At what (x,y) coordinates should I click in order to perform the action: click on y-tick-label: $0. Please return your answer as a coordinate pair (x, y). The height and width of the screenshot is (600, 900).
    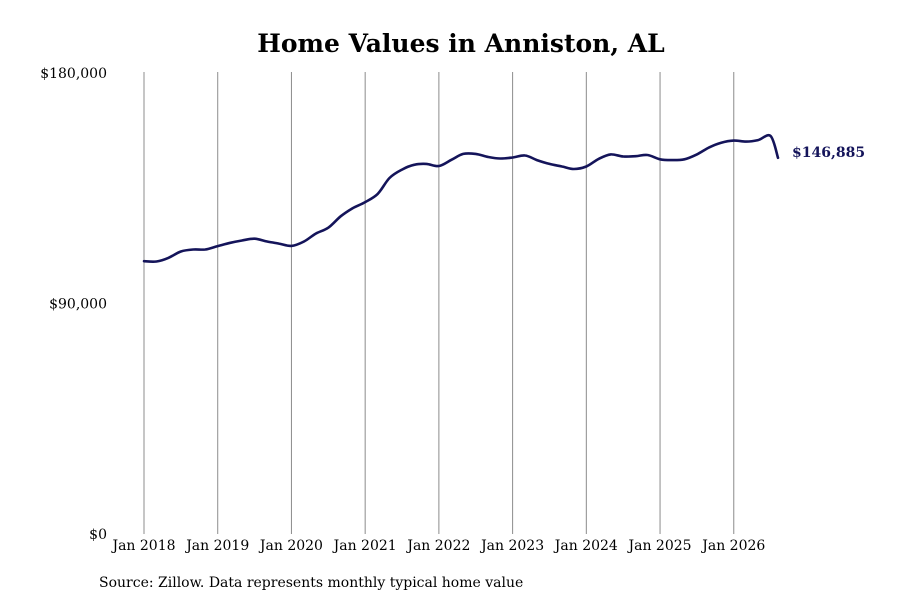
    Looking at the image, I should click on (98, 535).